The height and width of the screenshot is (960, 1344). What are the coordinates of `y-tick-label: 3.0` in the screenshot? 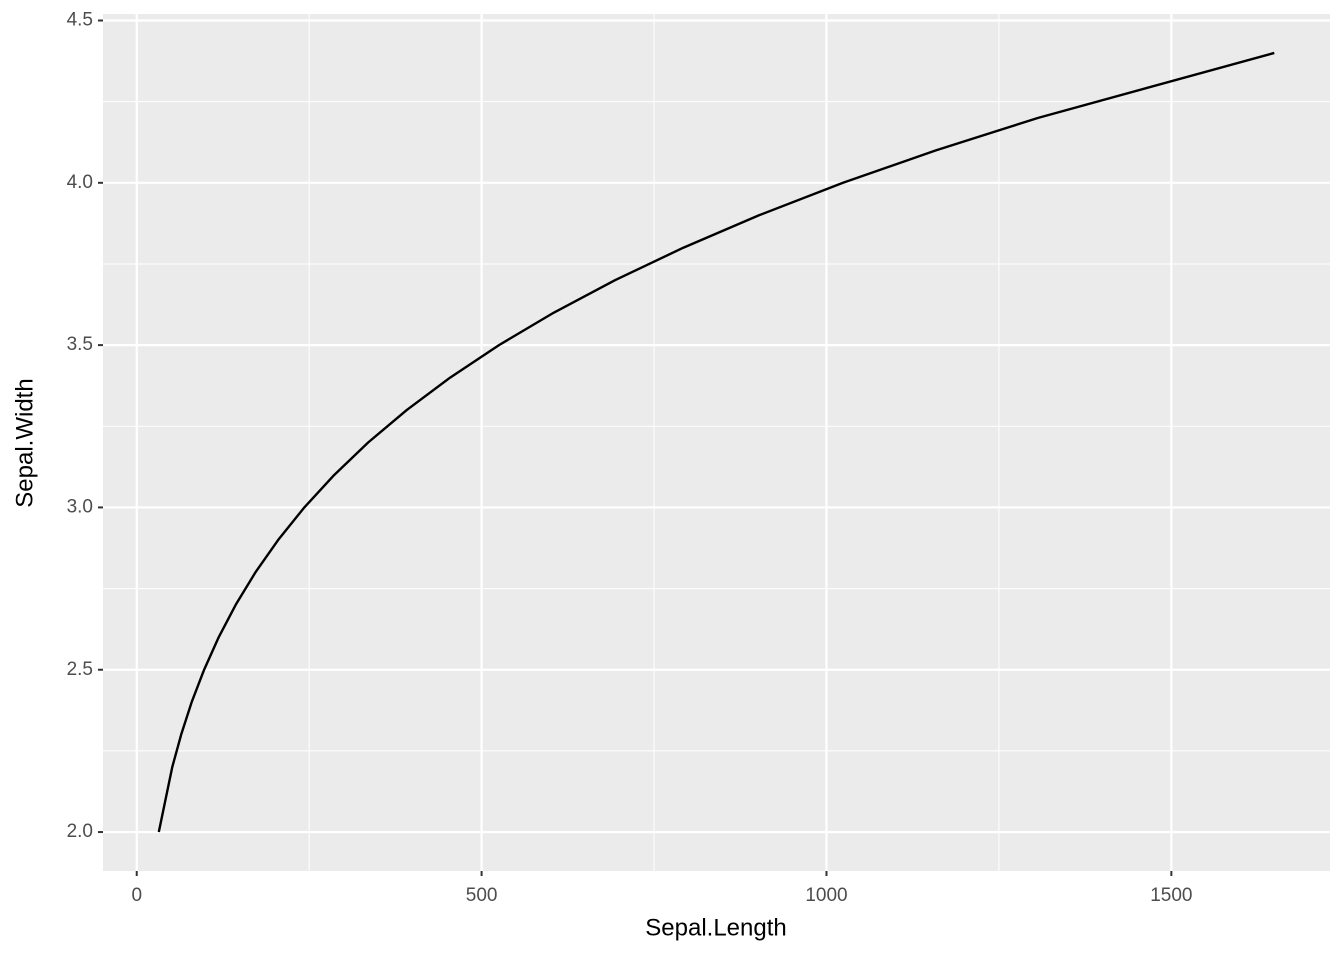 It's located at (80, 506).